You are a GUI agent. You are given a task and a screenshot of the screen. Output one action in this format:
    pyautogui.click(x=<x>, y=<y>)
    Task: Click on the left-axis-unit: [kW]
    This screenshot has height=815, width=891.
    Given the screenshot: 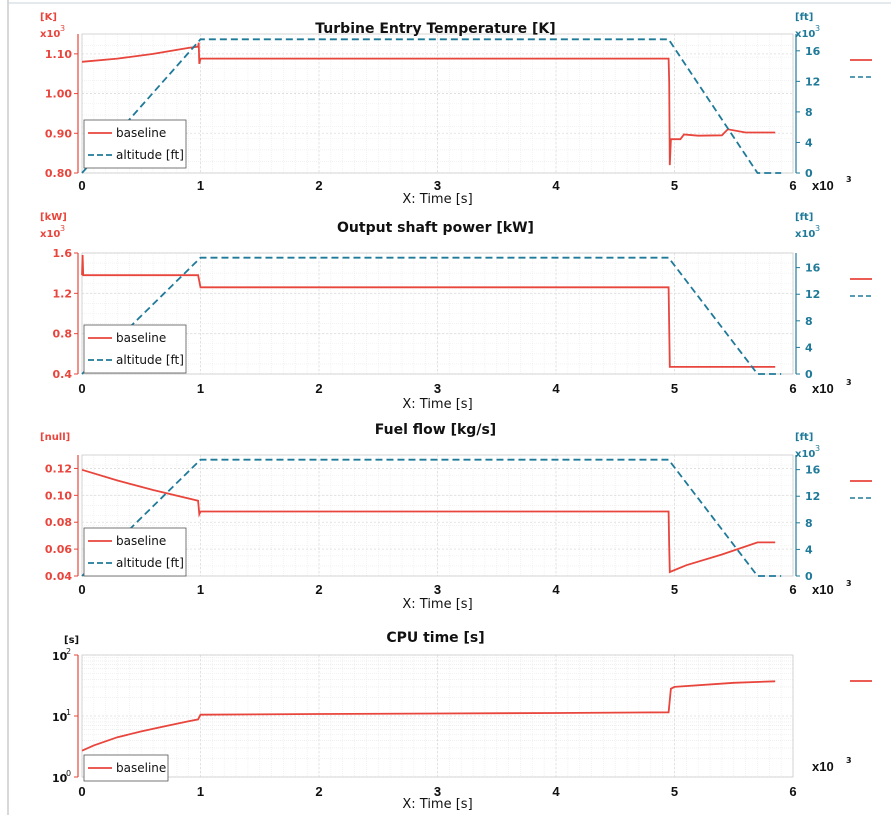 What is the action you would take?
    pyautogui.click(x=53, y=217)
    